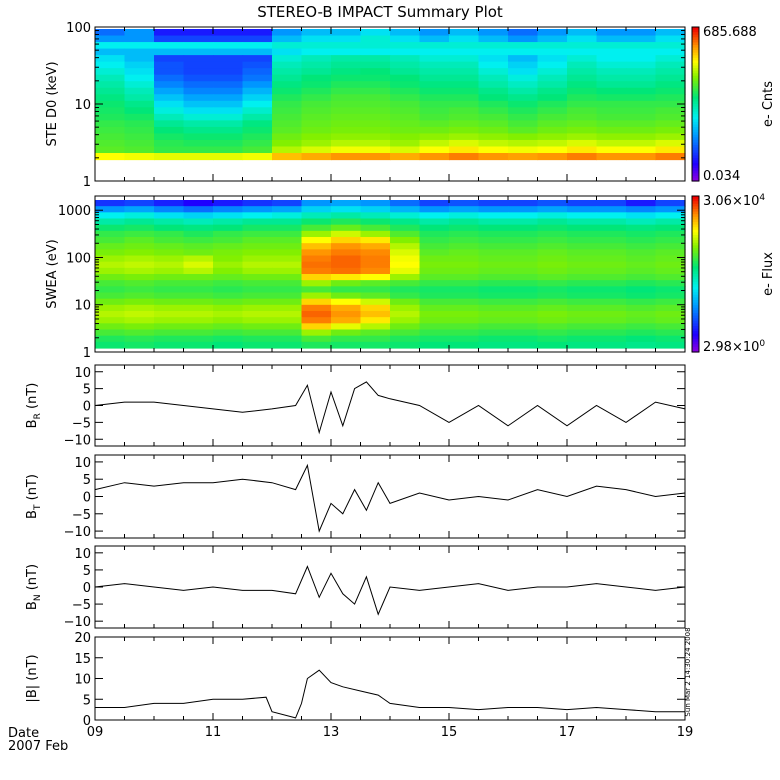  Describe the element at coordinates (34, 406) in the screenshot. I see `y-axis-label: BR (nT)` at that location.